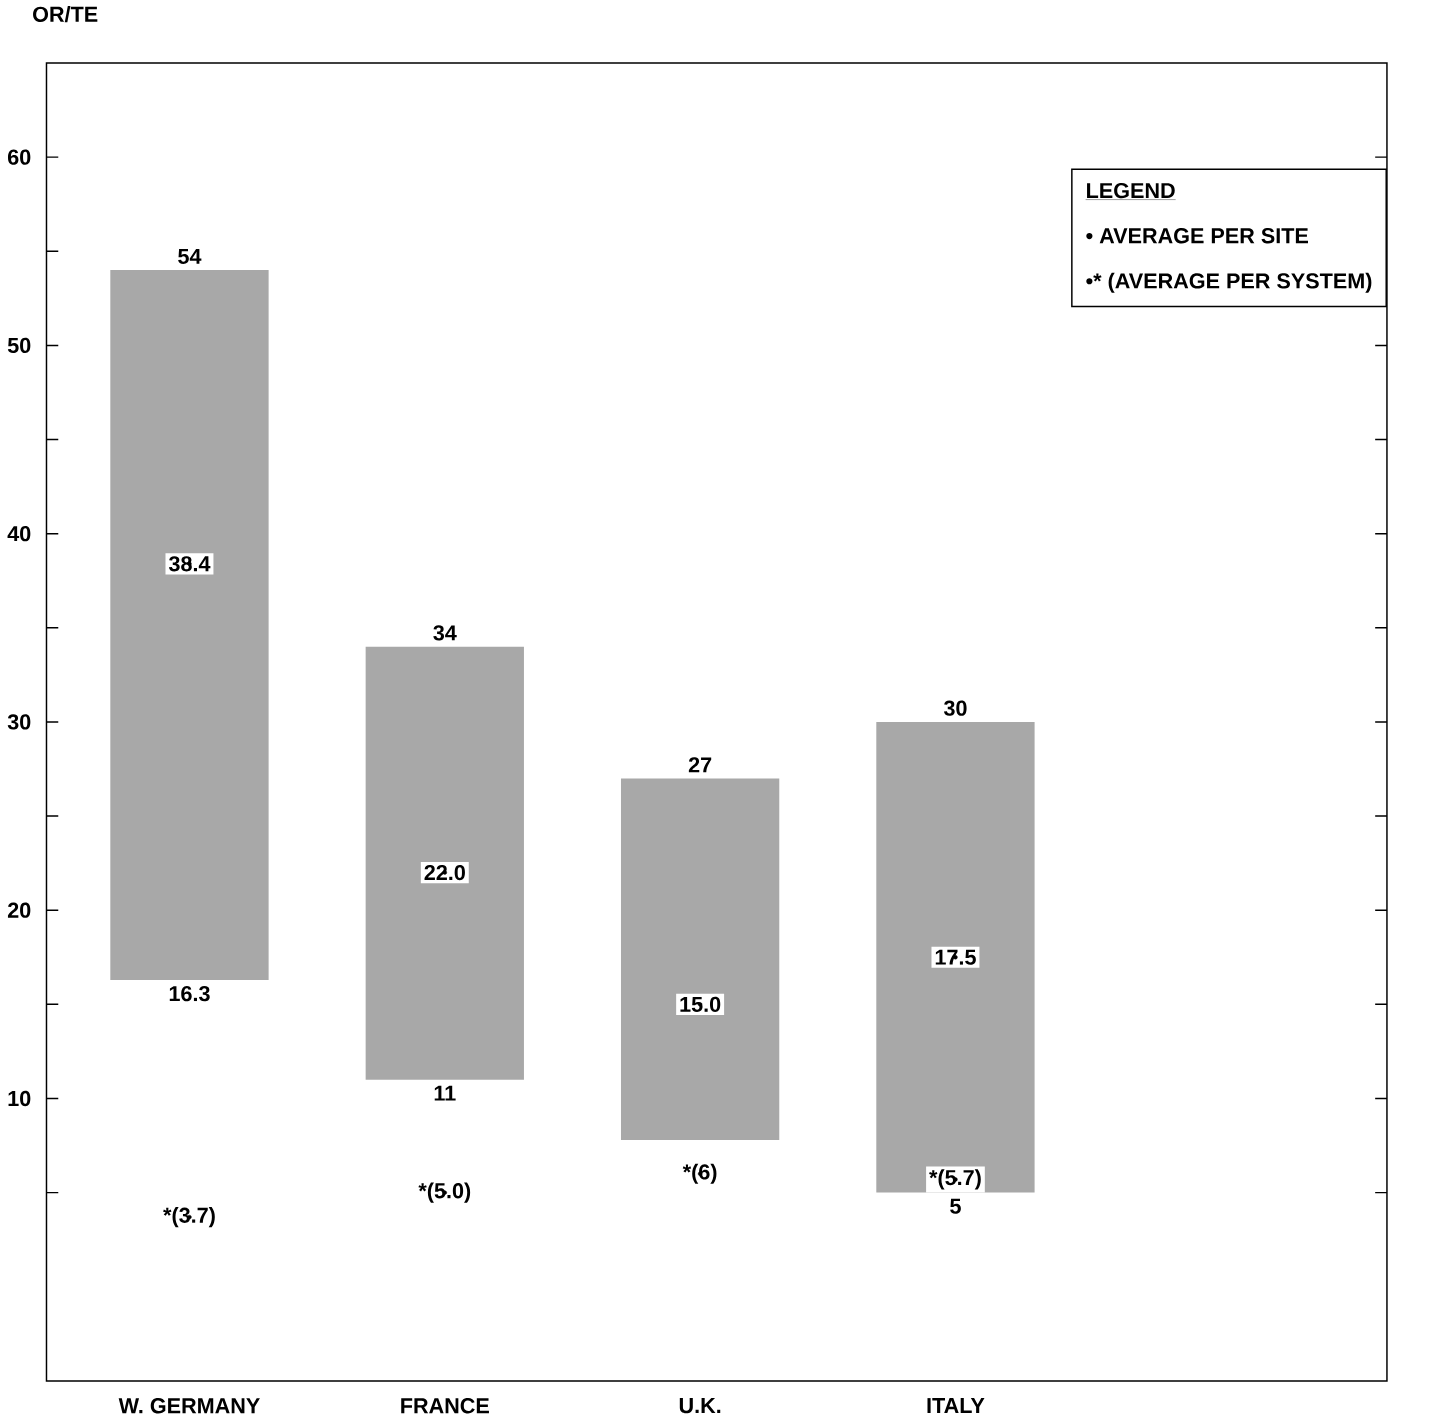 The width and height of the screenshot is (1451, 1421). I want to click on y-tick-label: 40, so click(19, 534).